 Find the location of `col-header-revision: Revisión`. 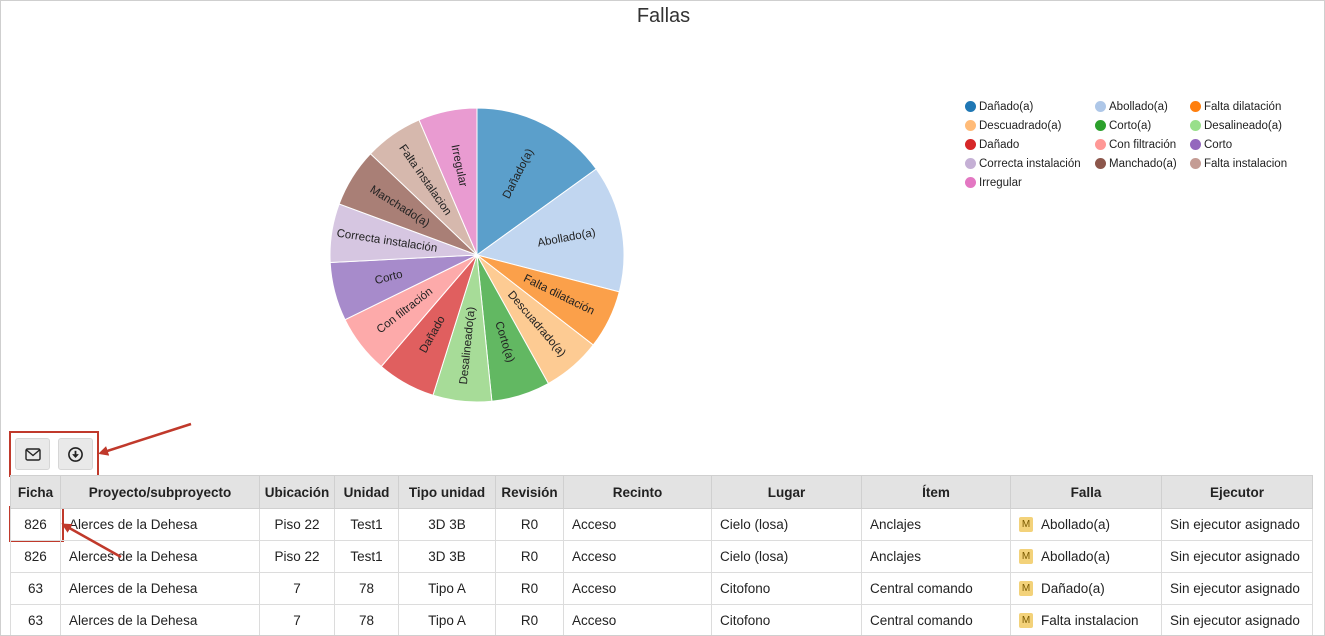

col-header-revision: Revisión is located at coordinates (529, 492).